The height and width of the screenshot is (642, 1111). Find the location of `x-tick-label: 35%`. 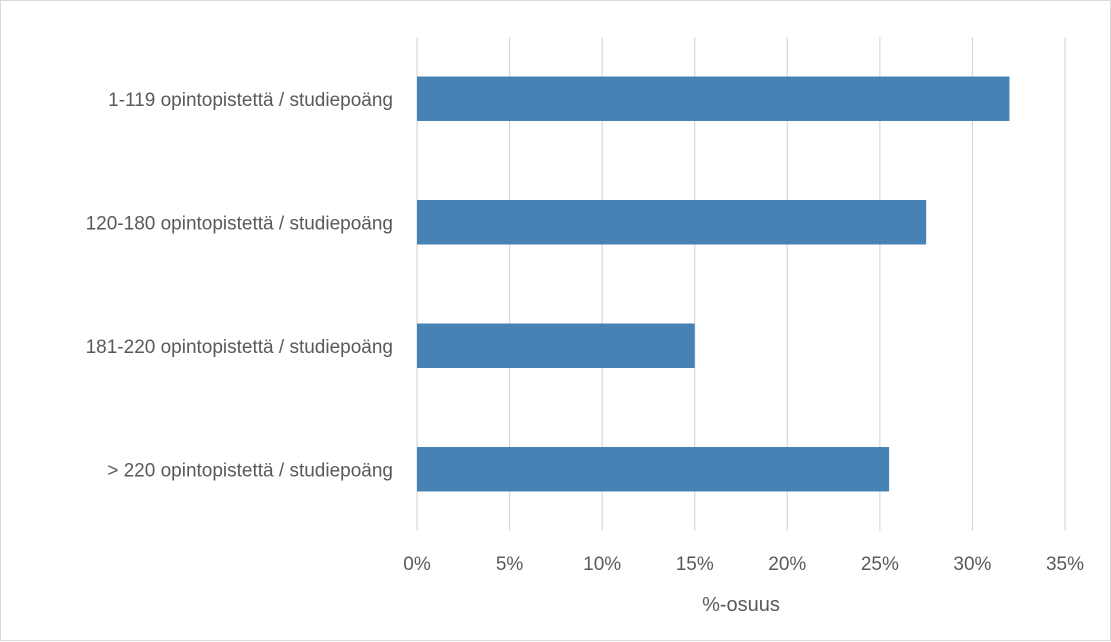

x-tick-label: 35% is located at coordinates (1065, 564).